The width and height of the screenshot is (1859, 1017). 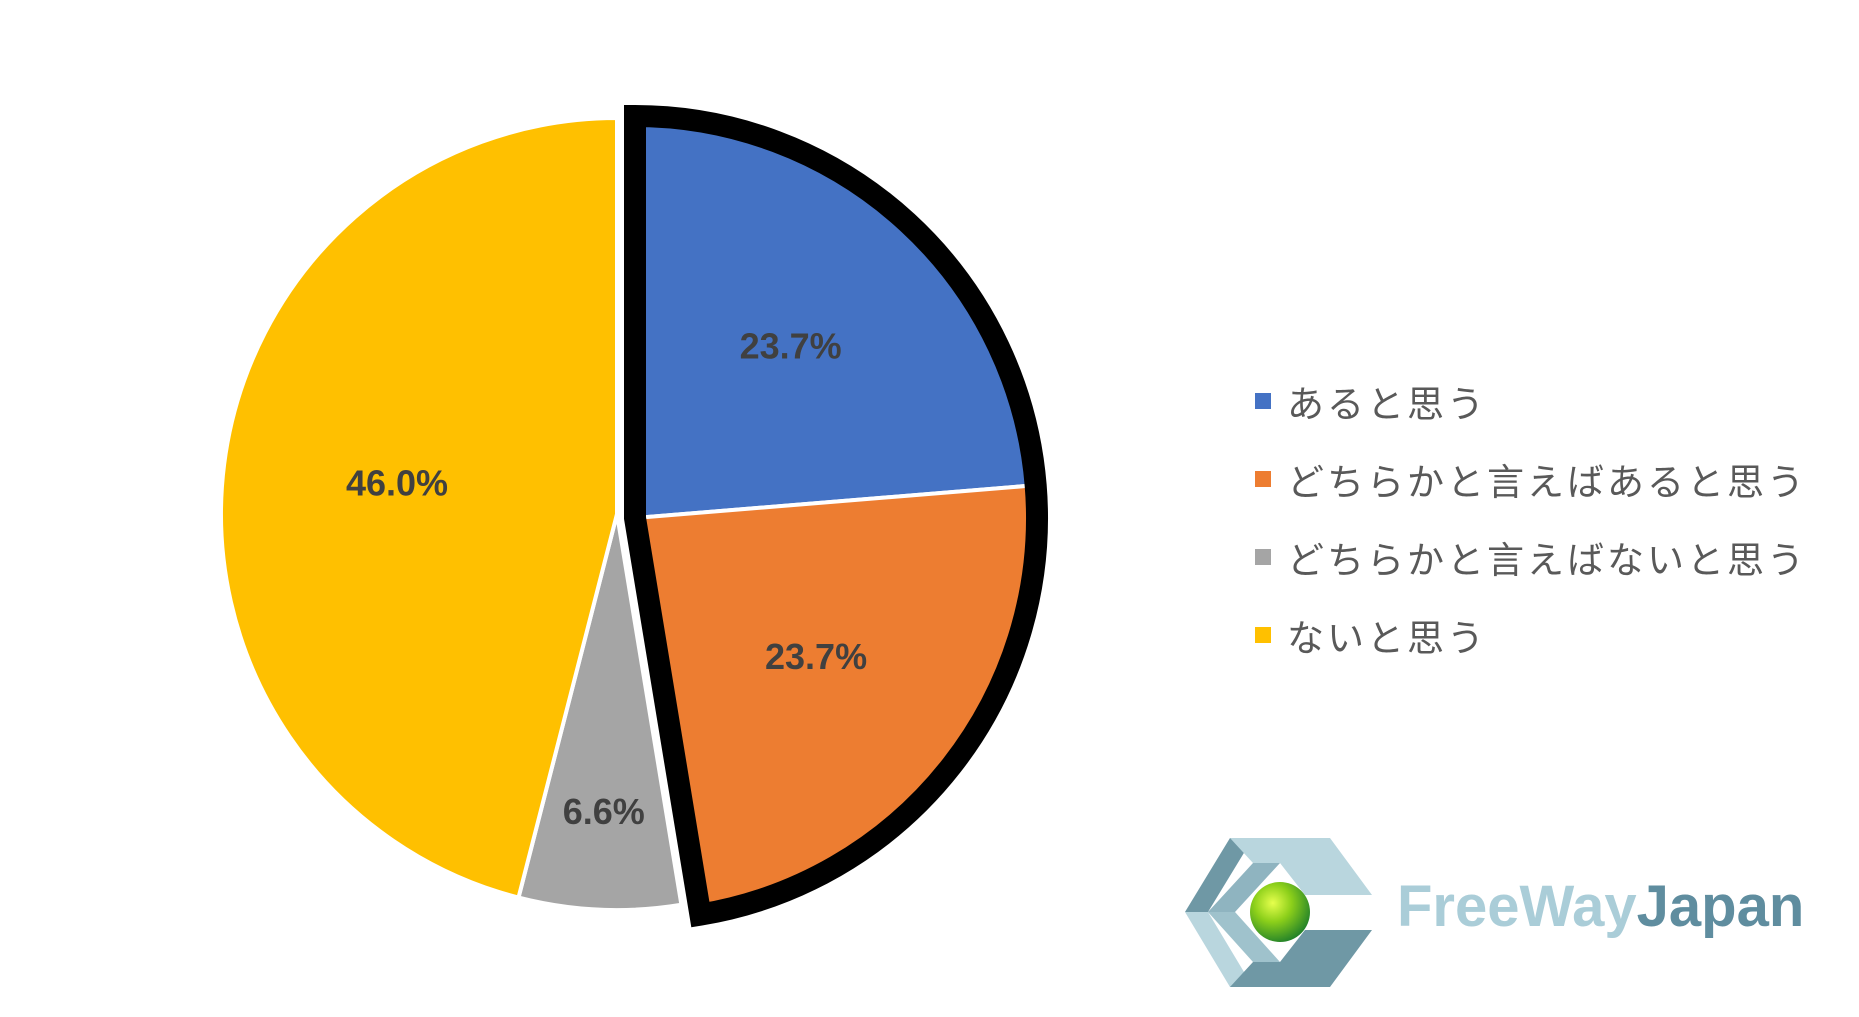 I want to click on slice-label-0: 23.7%, so click(x=791, y=346).